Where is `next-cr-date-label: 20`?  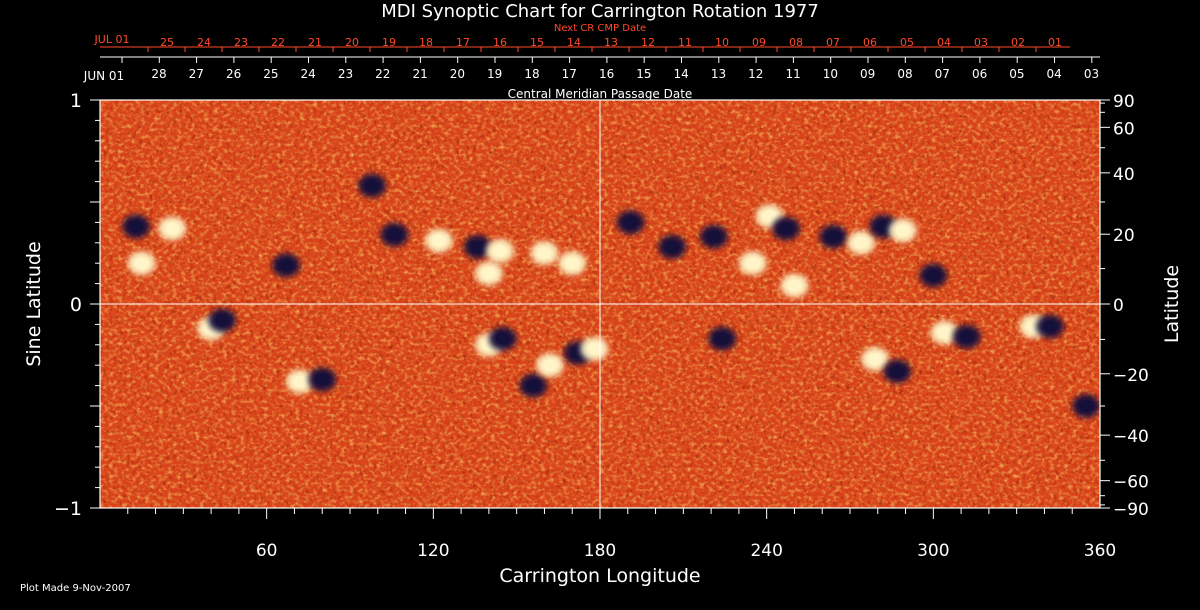 next-cr-date-label: 20 is located at coordinates (352, 42).